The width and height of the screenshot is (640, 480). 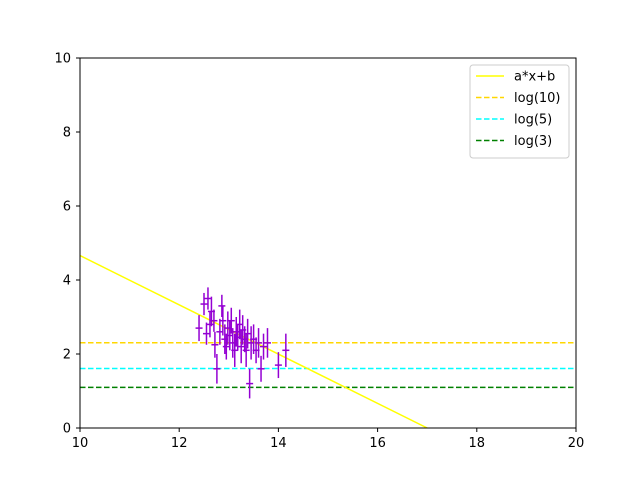 What do you see at coordinates (67, 244) in the screenshot?
I see `y-axis: 0 2 4 6 8 10` at bounding box center [67, 244].